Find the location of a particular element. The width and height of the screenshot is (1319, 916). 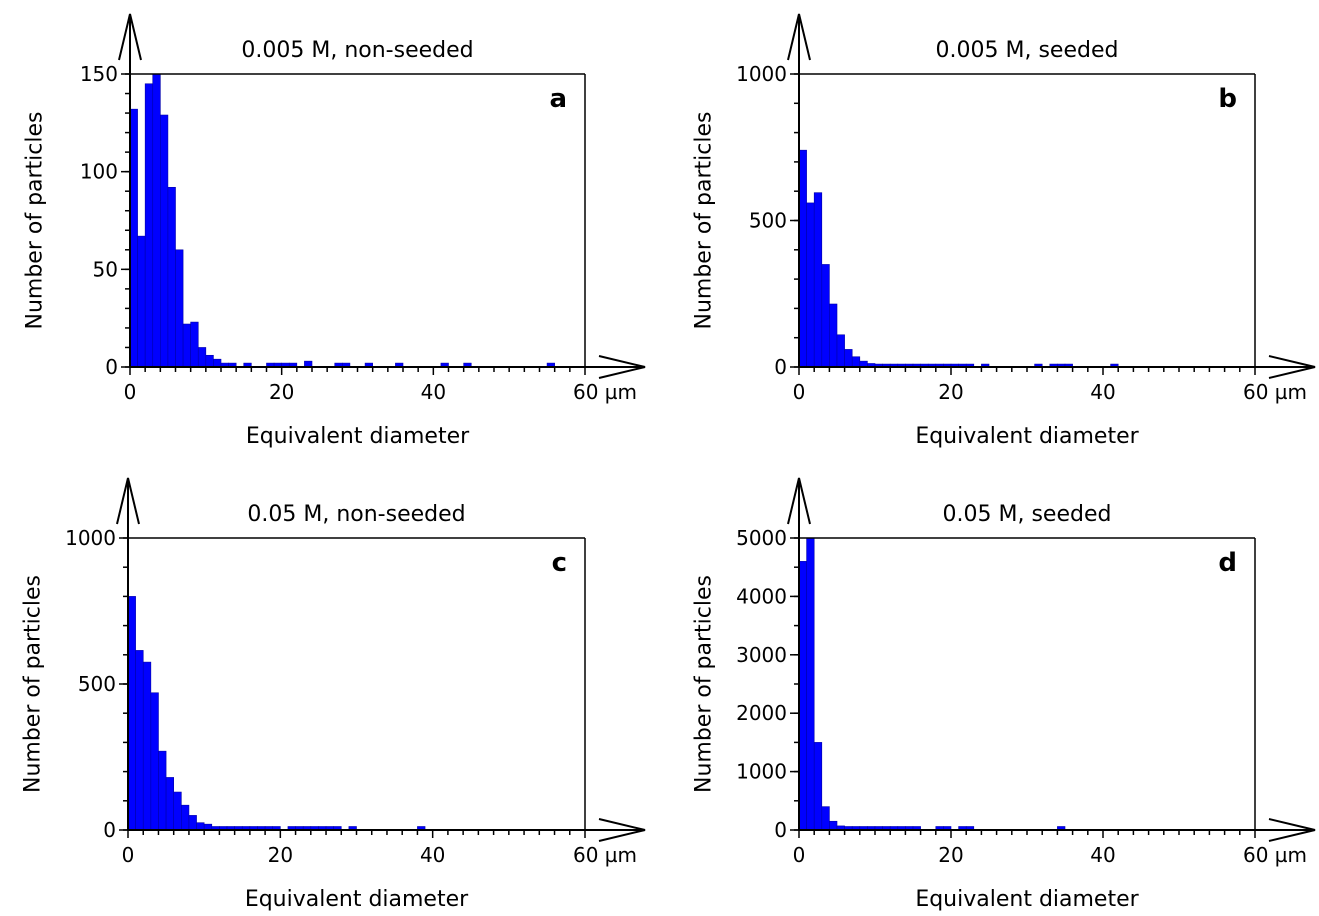

y-tick-label: 4000 is located at coordinates (761, 596).